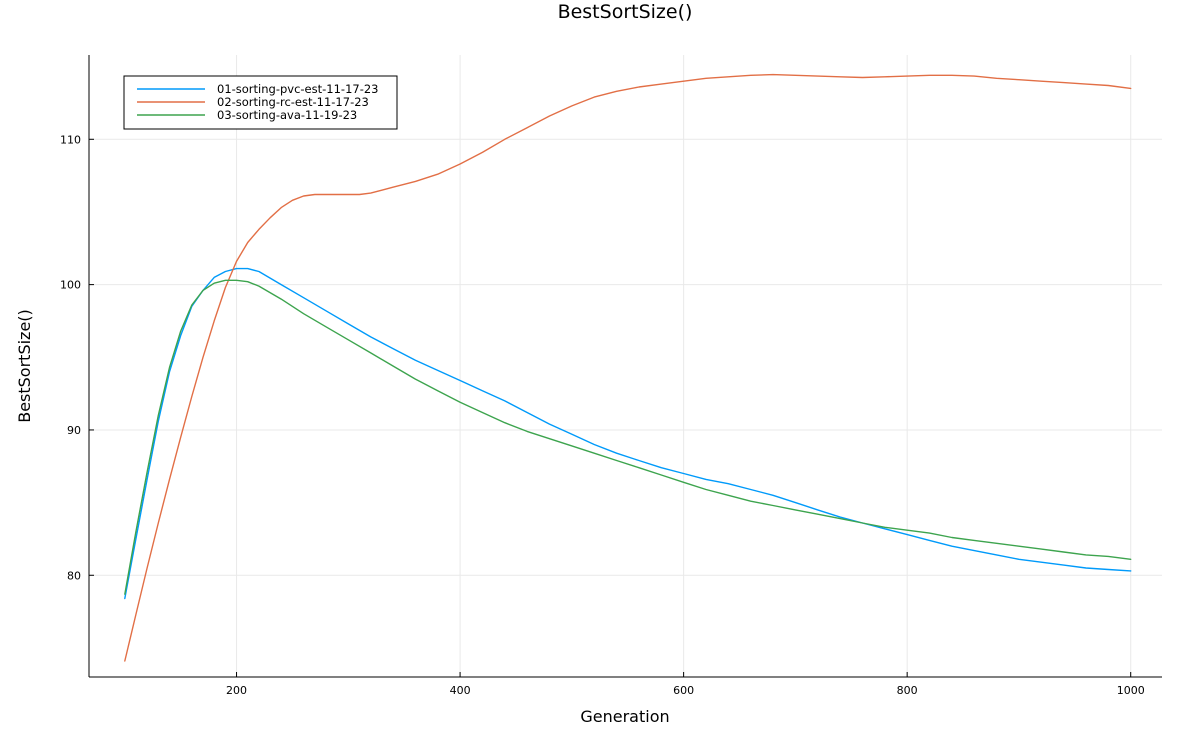 This screenshot has height=750, width=1200. I want to click on chart-title: BestSortSize(), so click(625, 12).